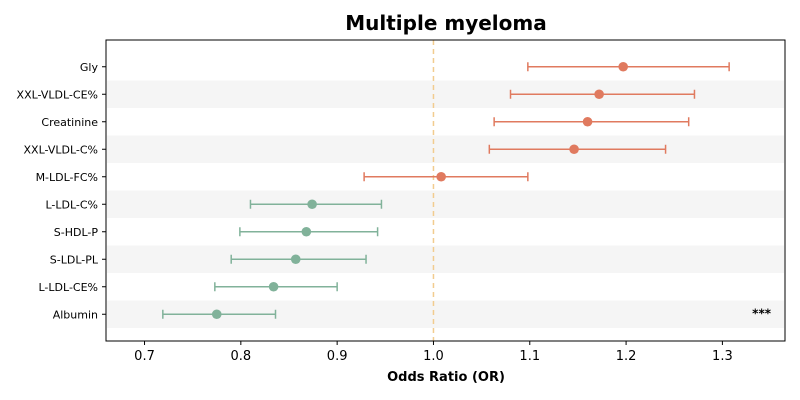 This screenshot has height=400, width=800. What do you see at coordinates (445, 23) in the screenshot?
I see `chart-title: Multiple myeloma` at bounding box center [445, 23].